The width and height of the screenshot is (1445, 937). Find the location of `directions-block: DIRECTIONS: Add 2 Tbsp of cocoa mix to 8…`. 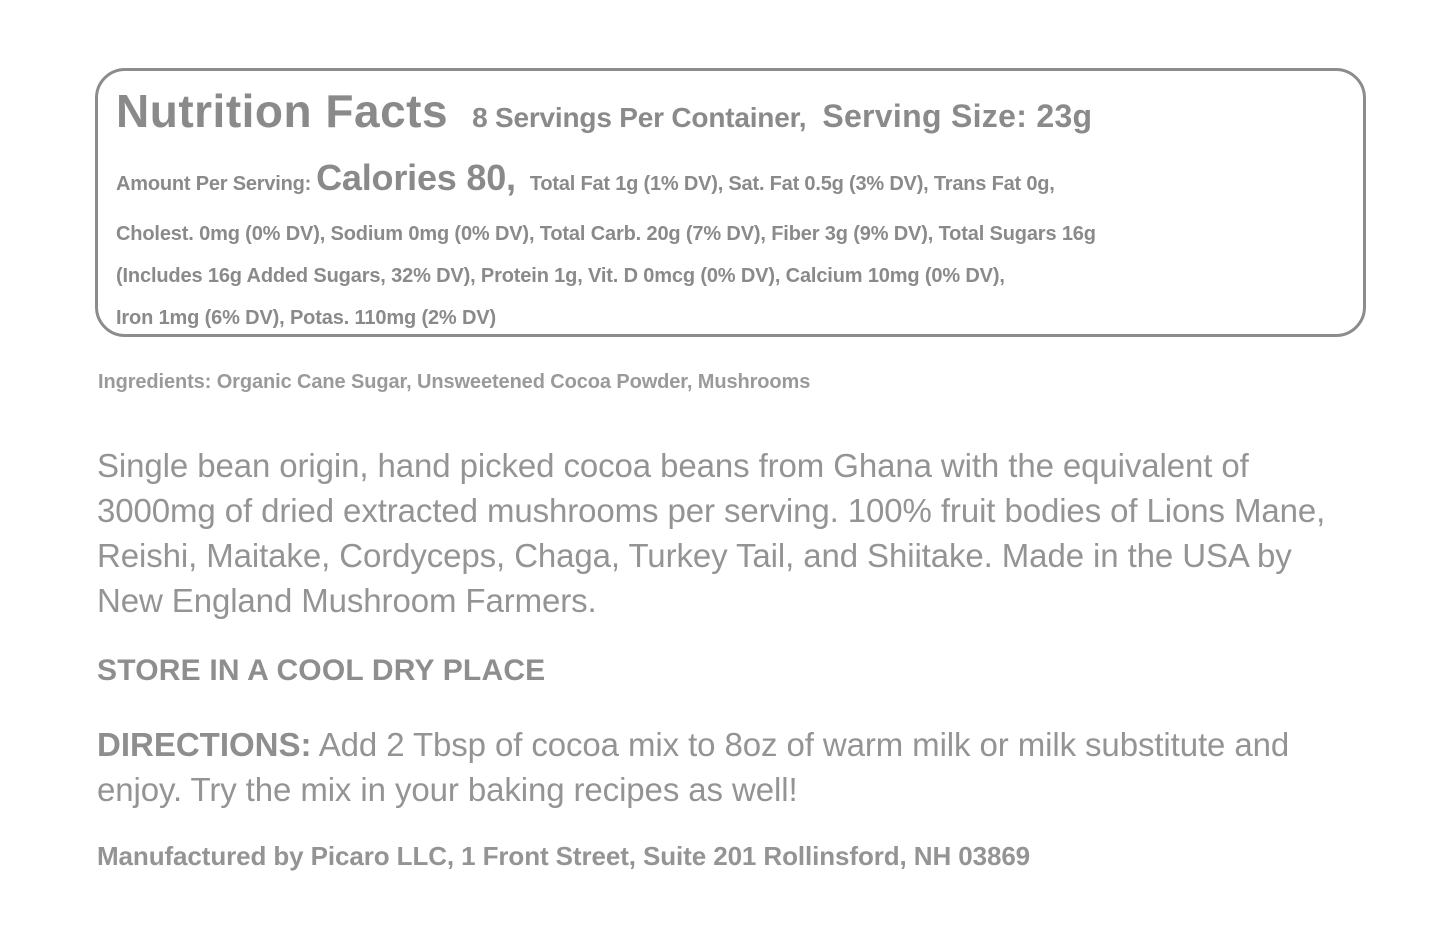

directions-block: DIRECTIONS: Add 2 Tbsp of cocoa mix to 8… is located at coordinates (697, 767).